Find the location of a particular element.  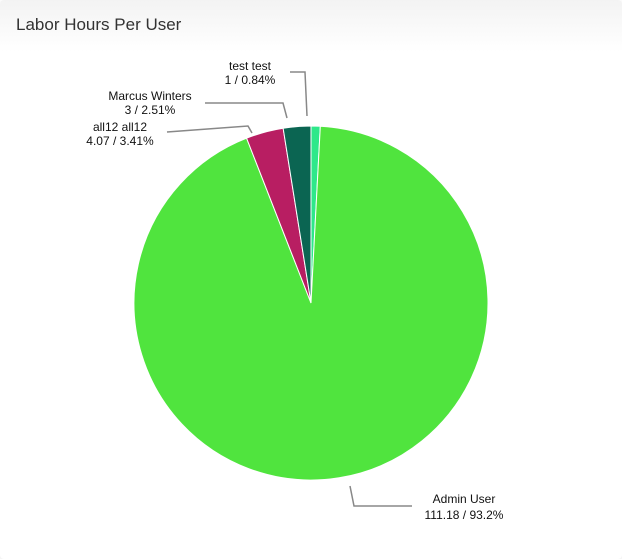

label-value-marcus-winters: 3 / 2.51% is located at coordinates (150, 110).